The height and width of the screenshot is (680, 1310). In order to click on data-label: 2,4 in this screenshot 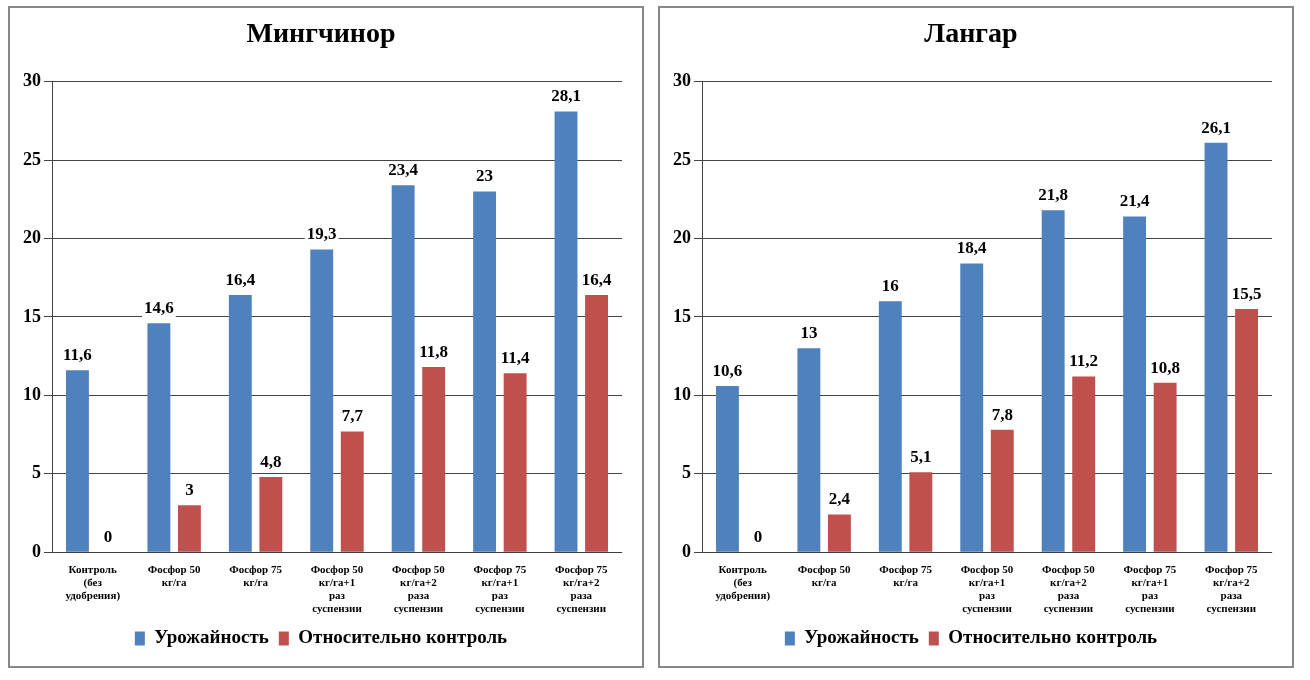, I will do `click(839, 499)`.